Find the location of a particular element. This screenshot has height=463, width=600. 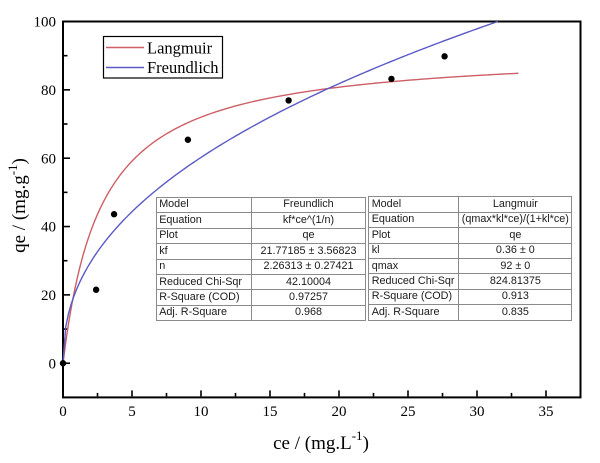

svg-text: ce / (mg.L-1) is located at coordinates (321, 441).